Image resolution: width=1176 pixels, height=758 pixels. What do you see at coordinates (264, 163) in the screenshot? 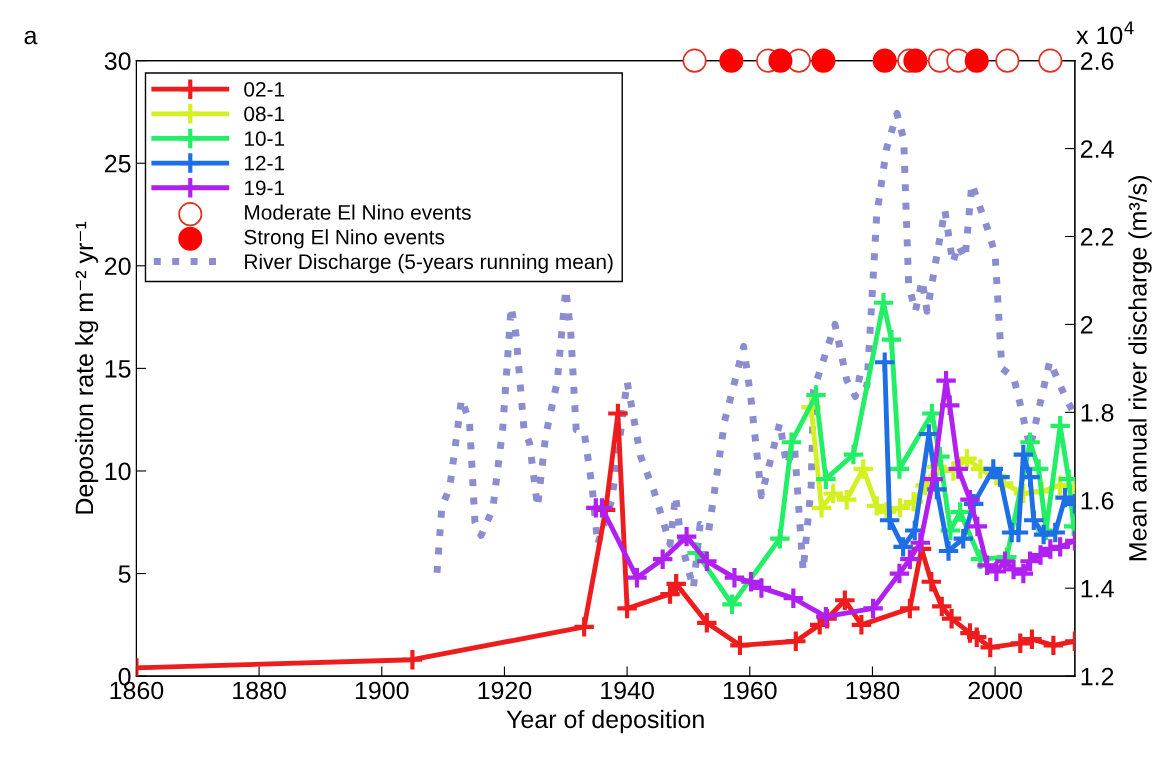
I see `legend-label: 12-1` at bounding box center [264, 163].